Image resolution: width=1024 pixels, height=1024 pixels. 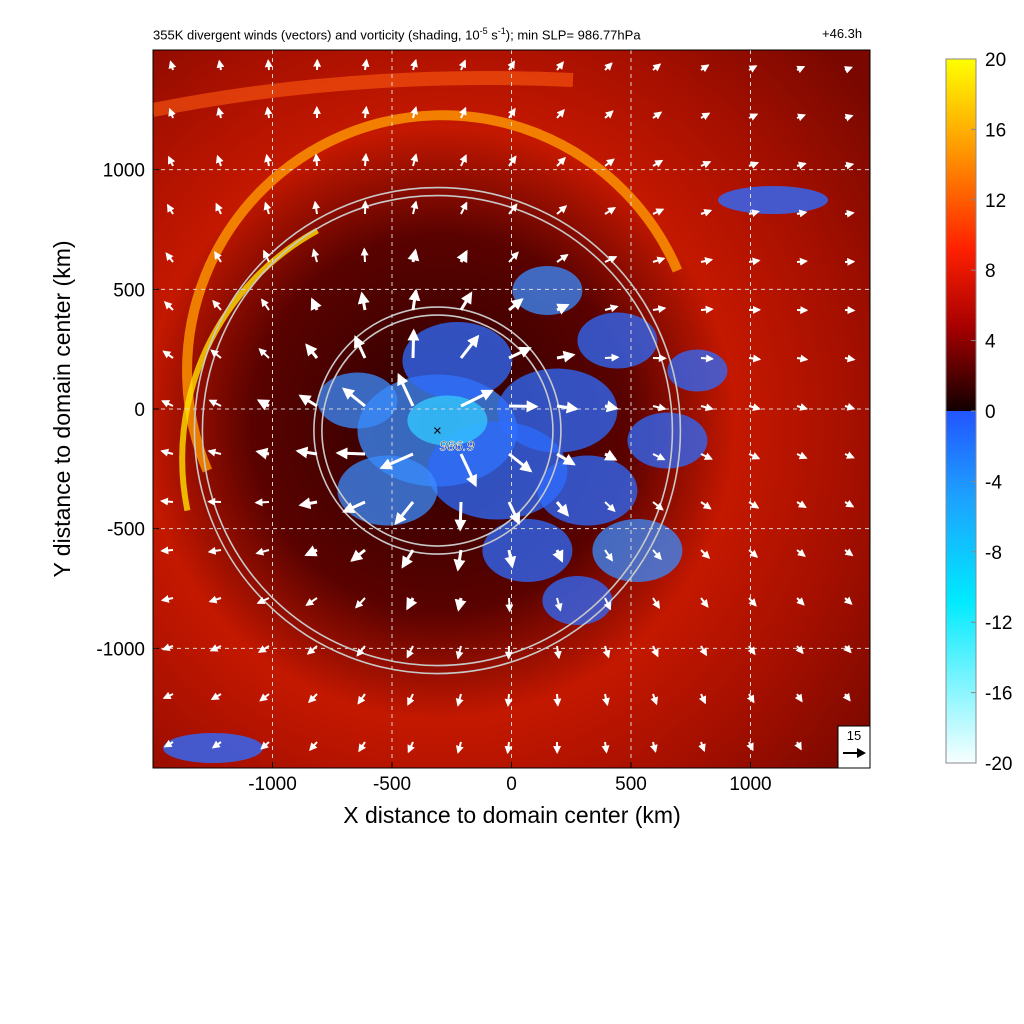 What do you see at coordinates (62, 408) in the screenshot?
I see `y-axis-title: Y distance to domain center (km)` at bounding box center [62, 408].